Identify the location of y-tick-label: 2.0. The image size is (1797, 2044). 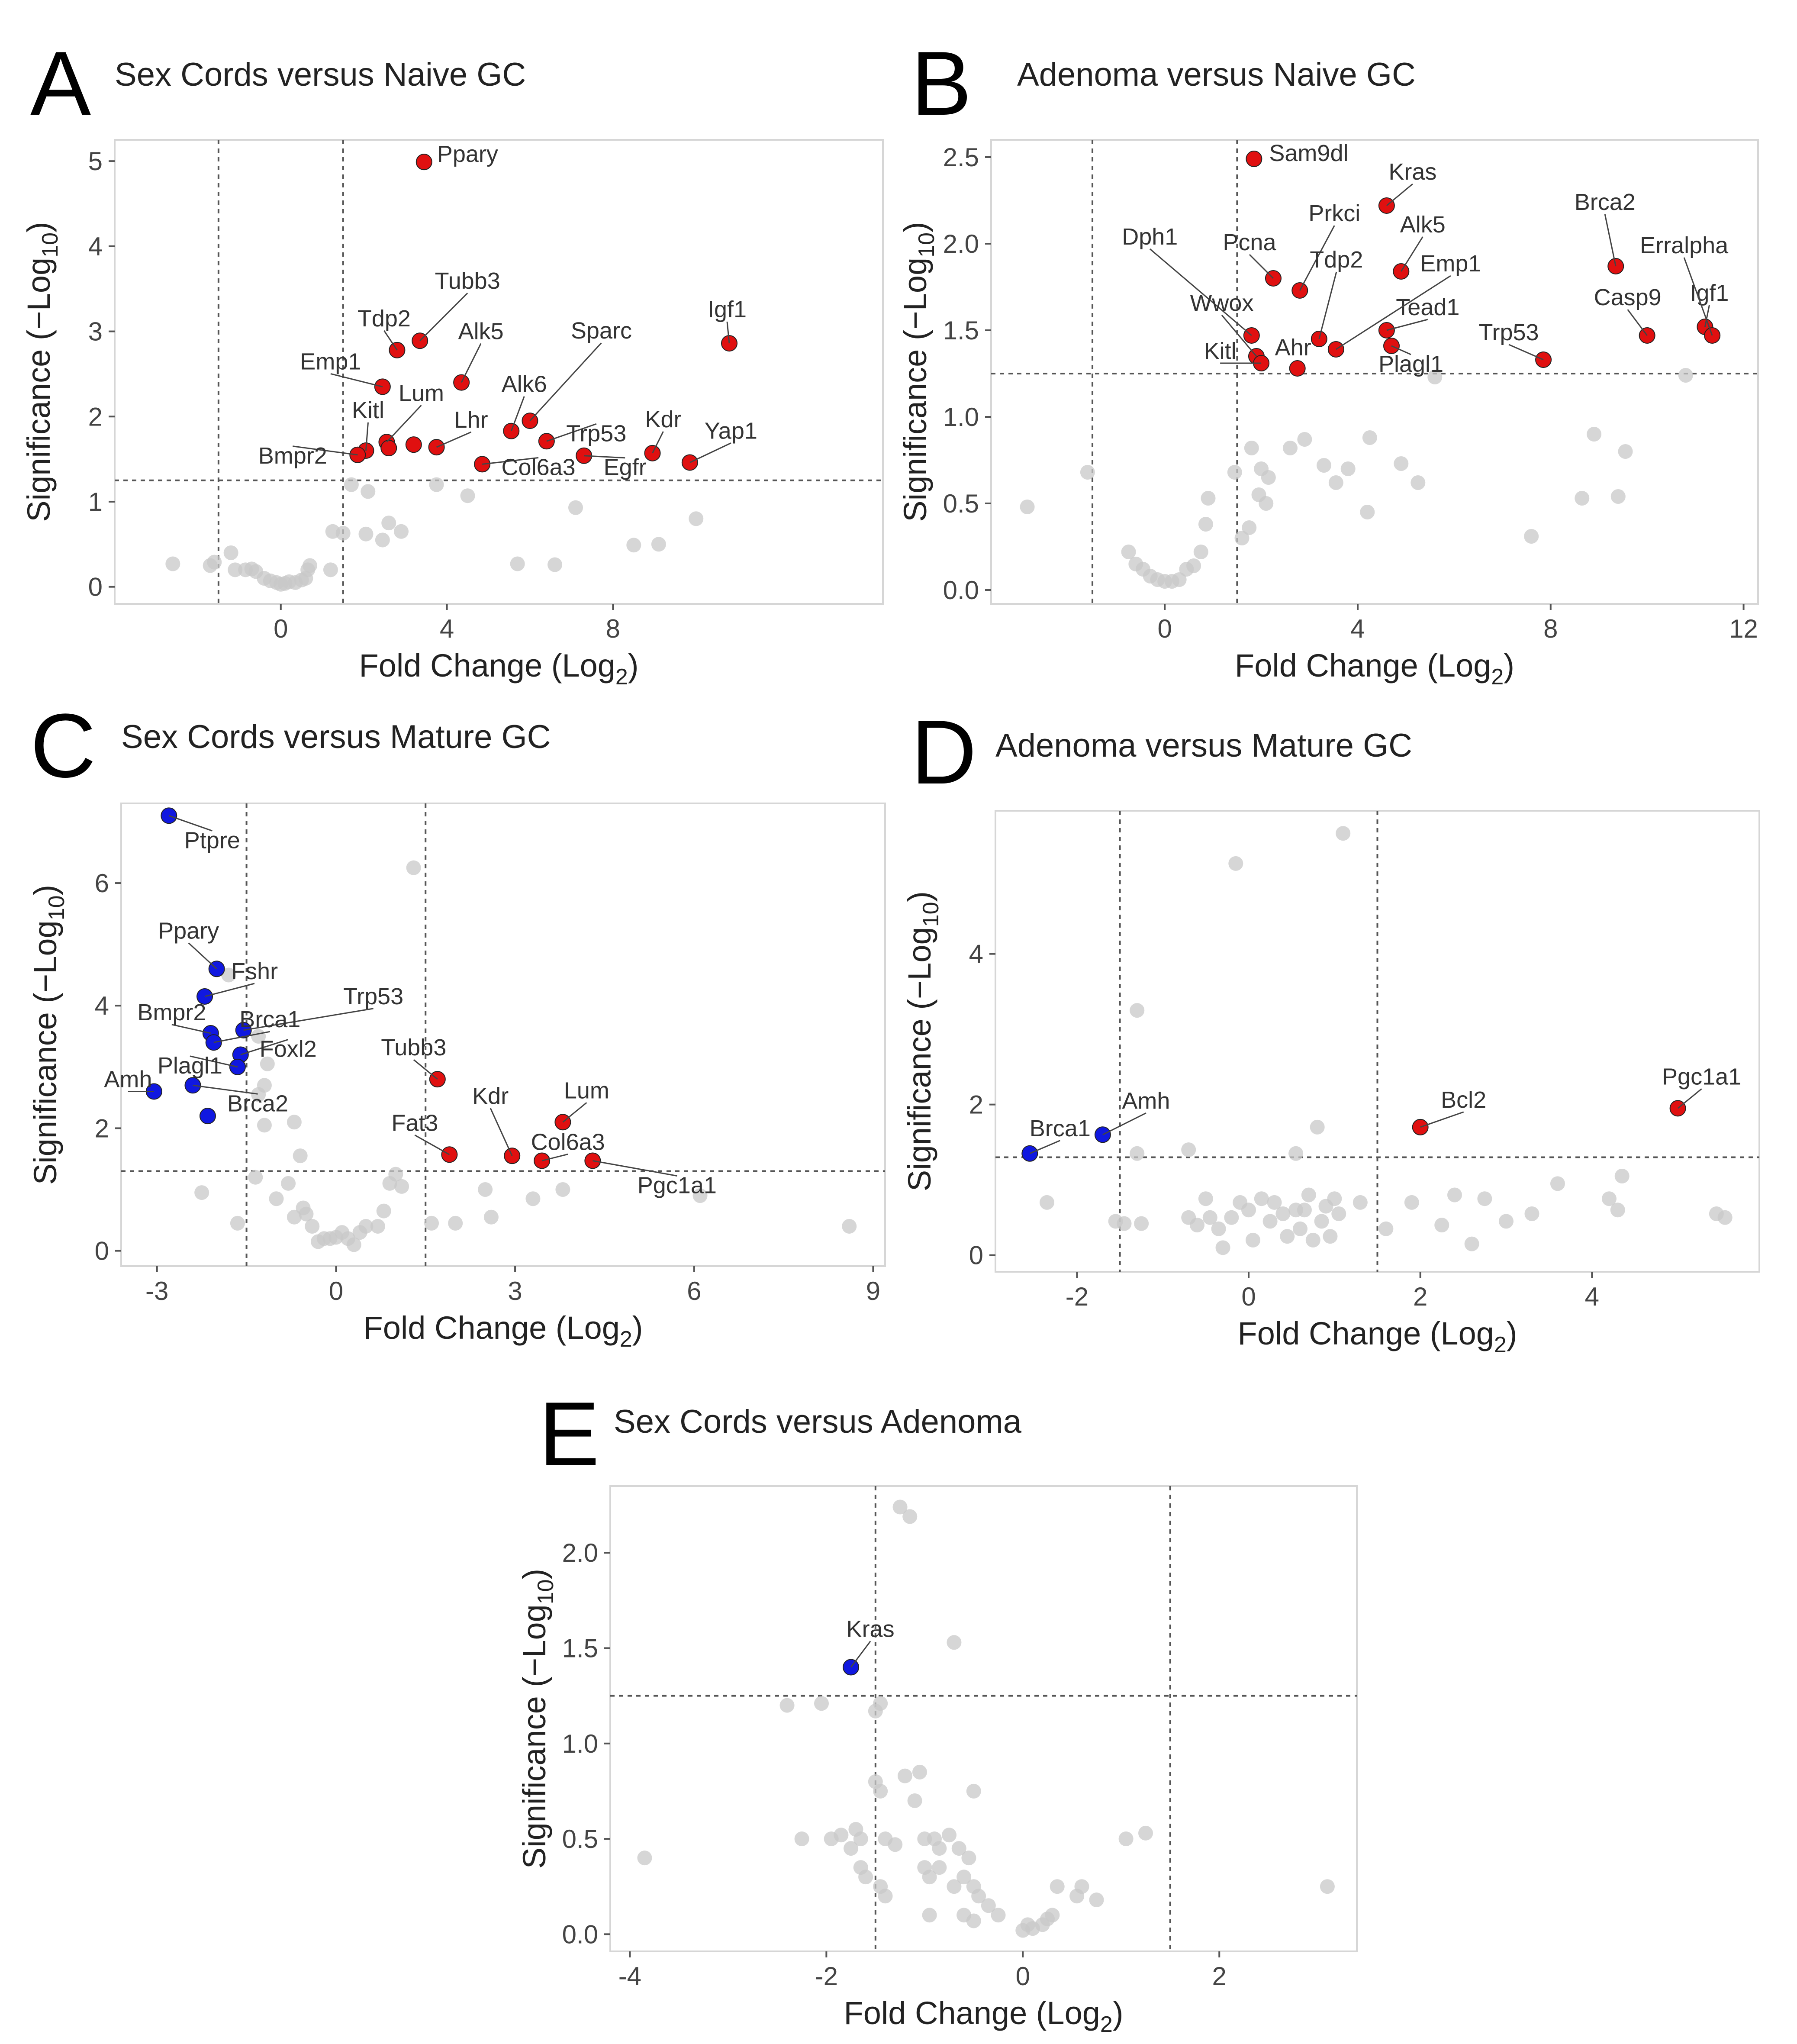
(961, 244).